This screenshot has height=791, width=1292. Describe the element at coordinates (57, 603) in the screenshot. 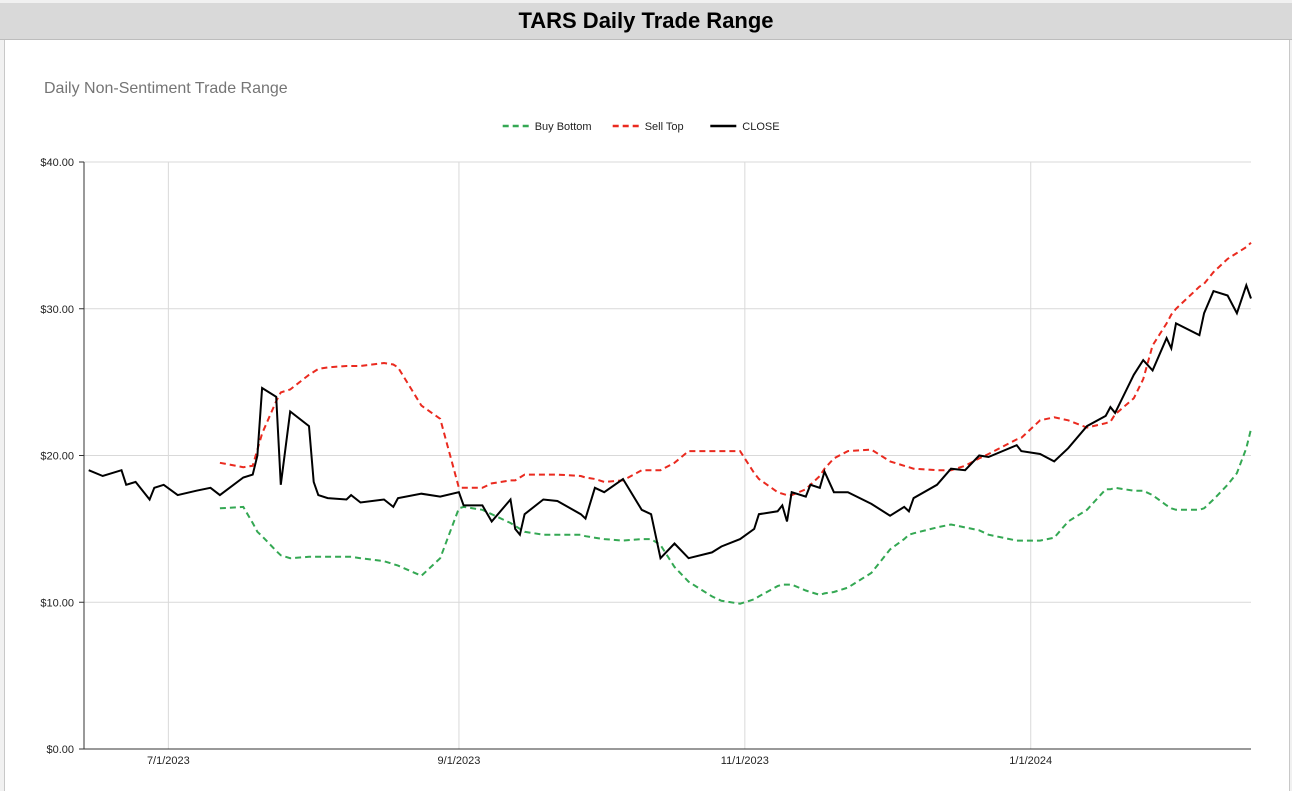

I see `y-tick-label: $10.00` at that location.